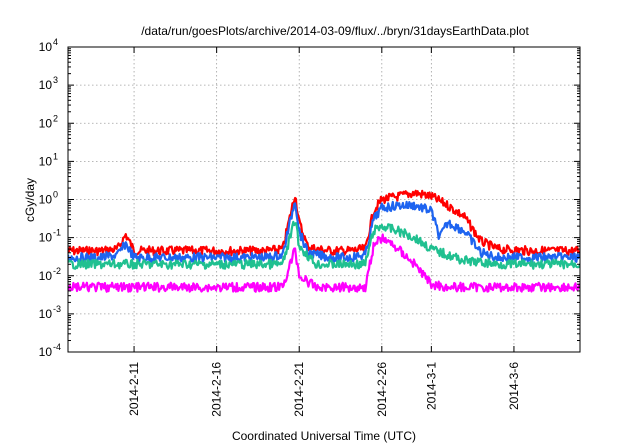 The image size is (640, 448). Describe the element at coordinates (431, 386) in the screenshot. I see `x-tick-label: 2014-3-1` at that location.